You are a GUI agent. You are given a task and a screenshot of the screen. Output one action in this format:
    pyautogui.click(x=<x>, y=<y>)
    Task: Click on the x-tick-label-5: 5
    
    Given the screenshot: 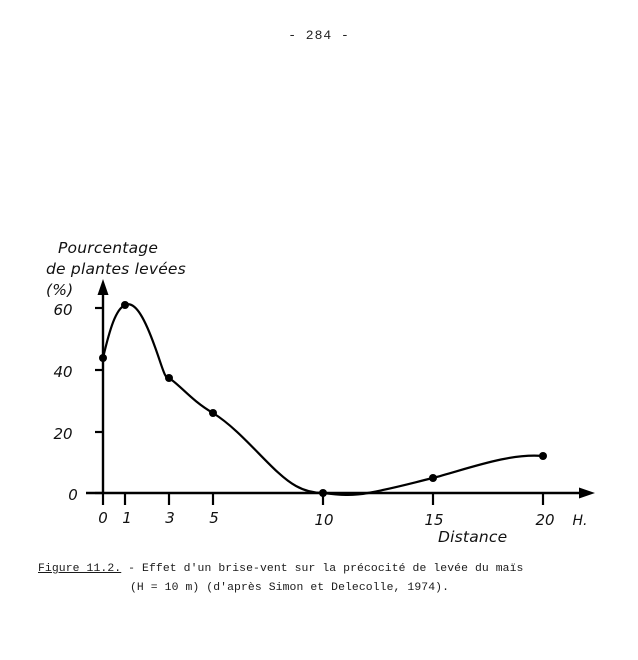 What is the action you would take?
    pyautogui.click(x=214, y=518)
    